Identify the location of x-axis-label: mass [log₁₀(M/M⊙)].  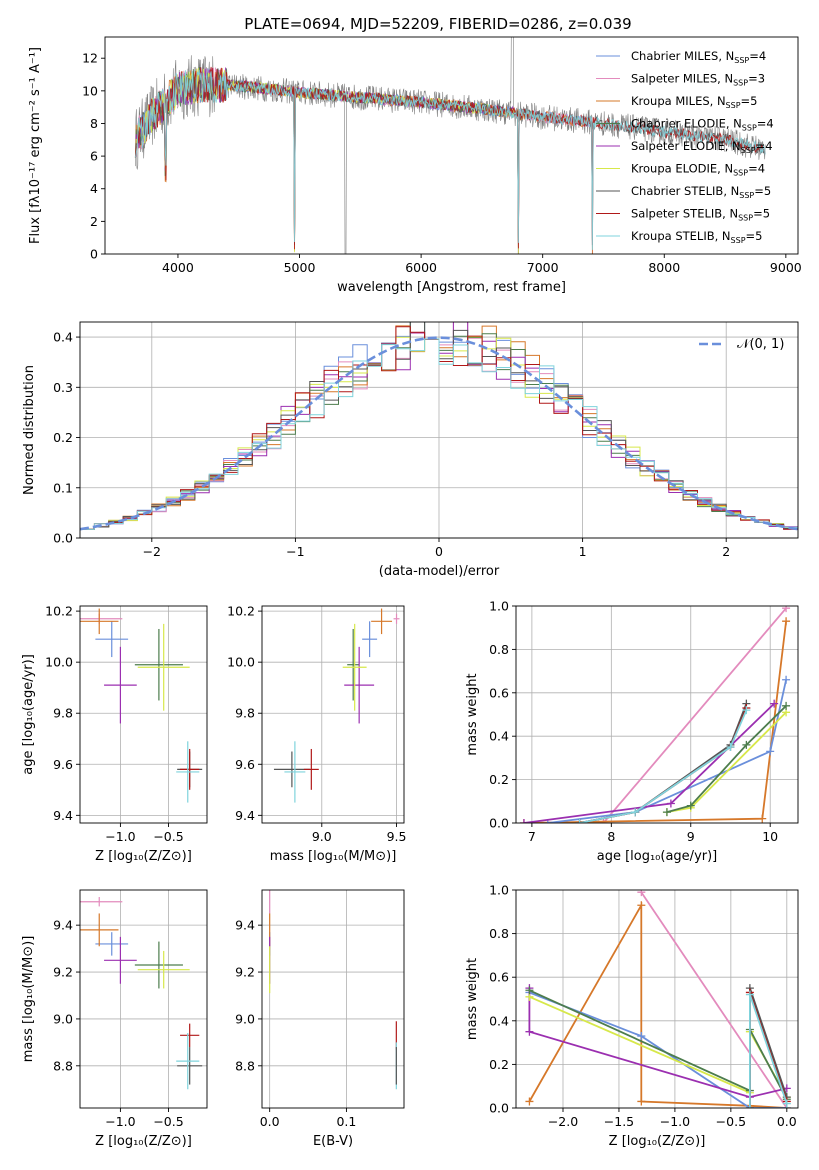
(333, 856).